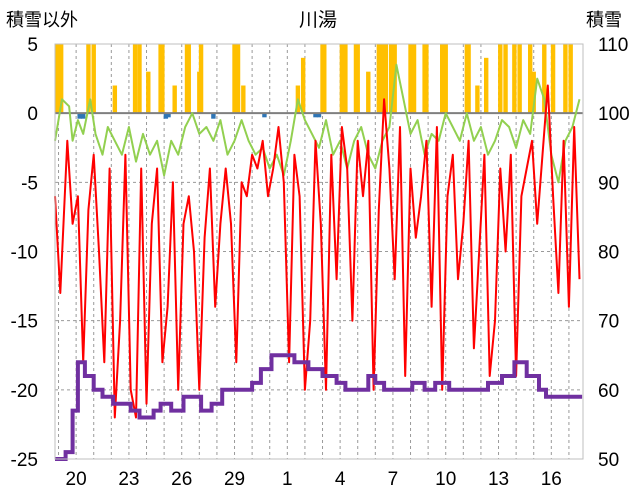 Image resolution: width=636 pixels, height=501 pixels. I want to click on x-tick-label: 26, so click(181, 479).